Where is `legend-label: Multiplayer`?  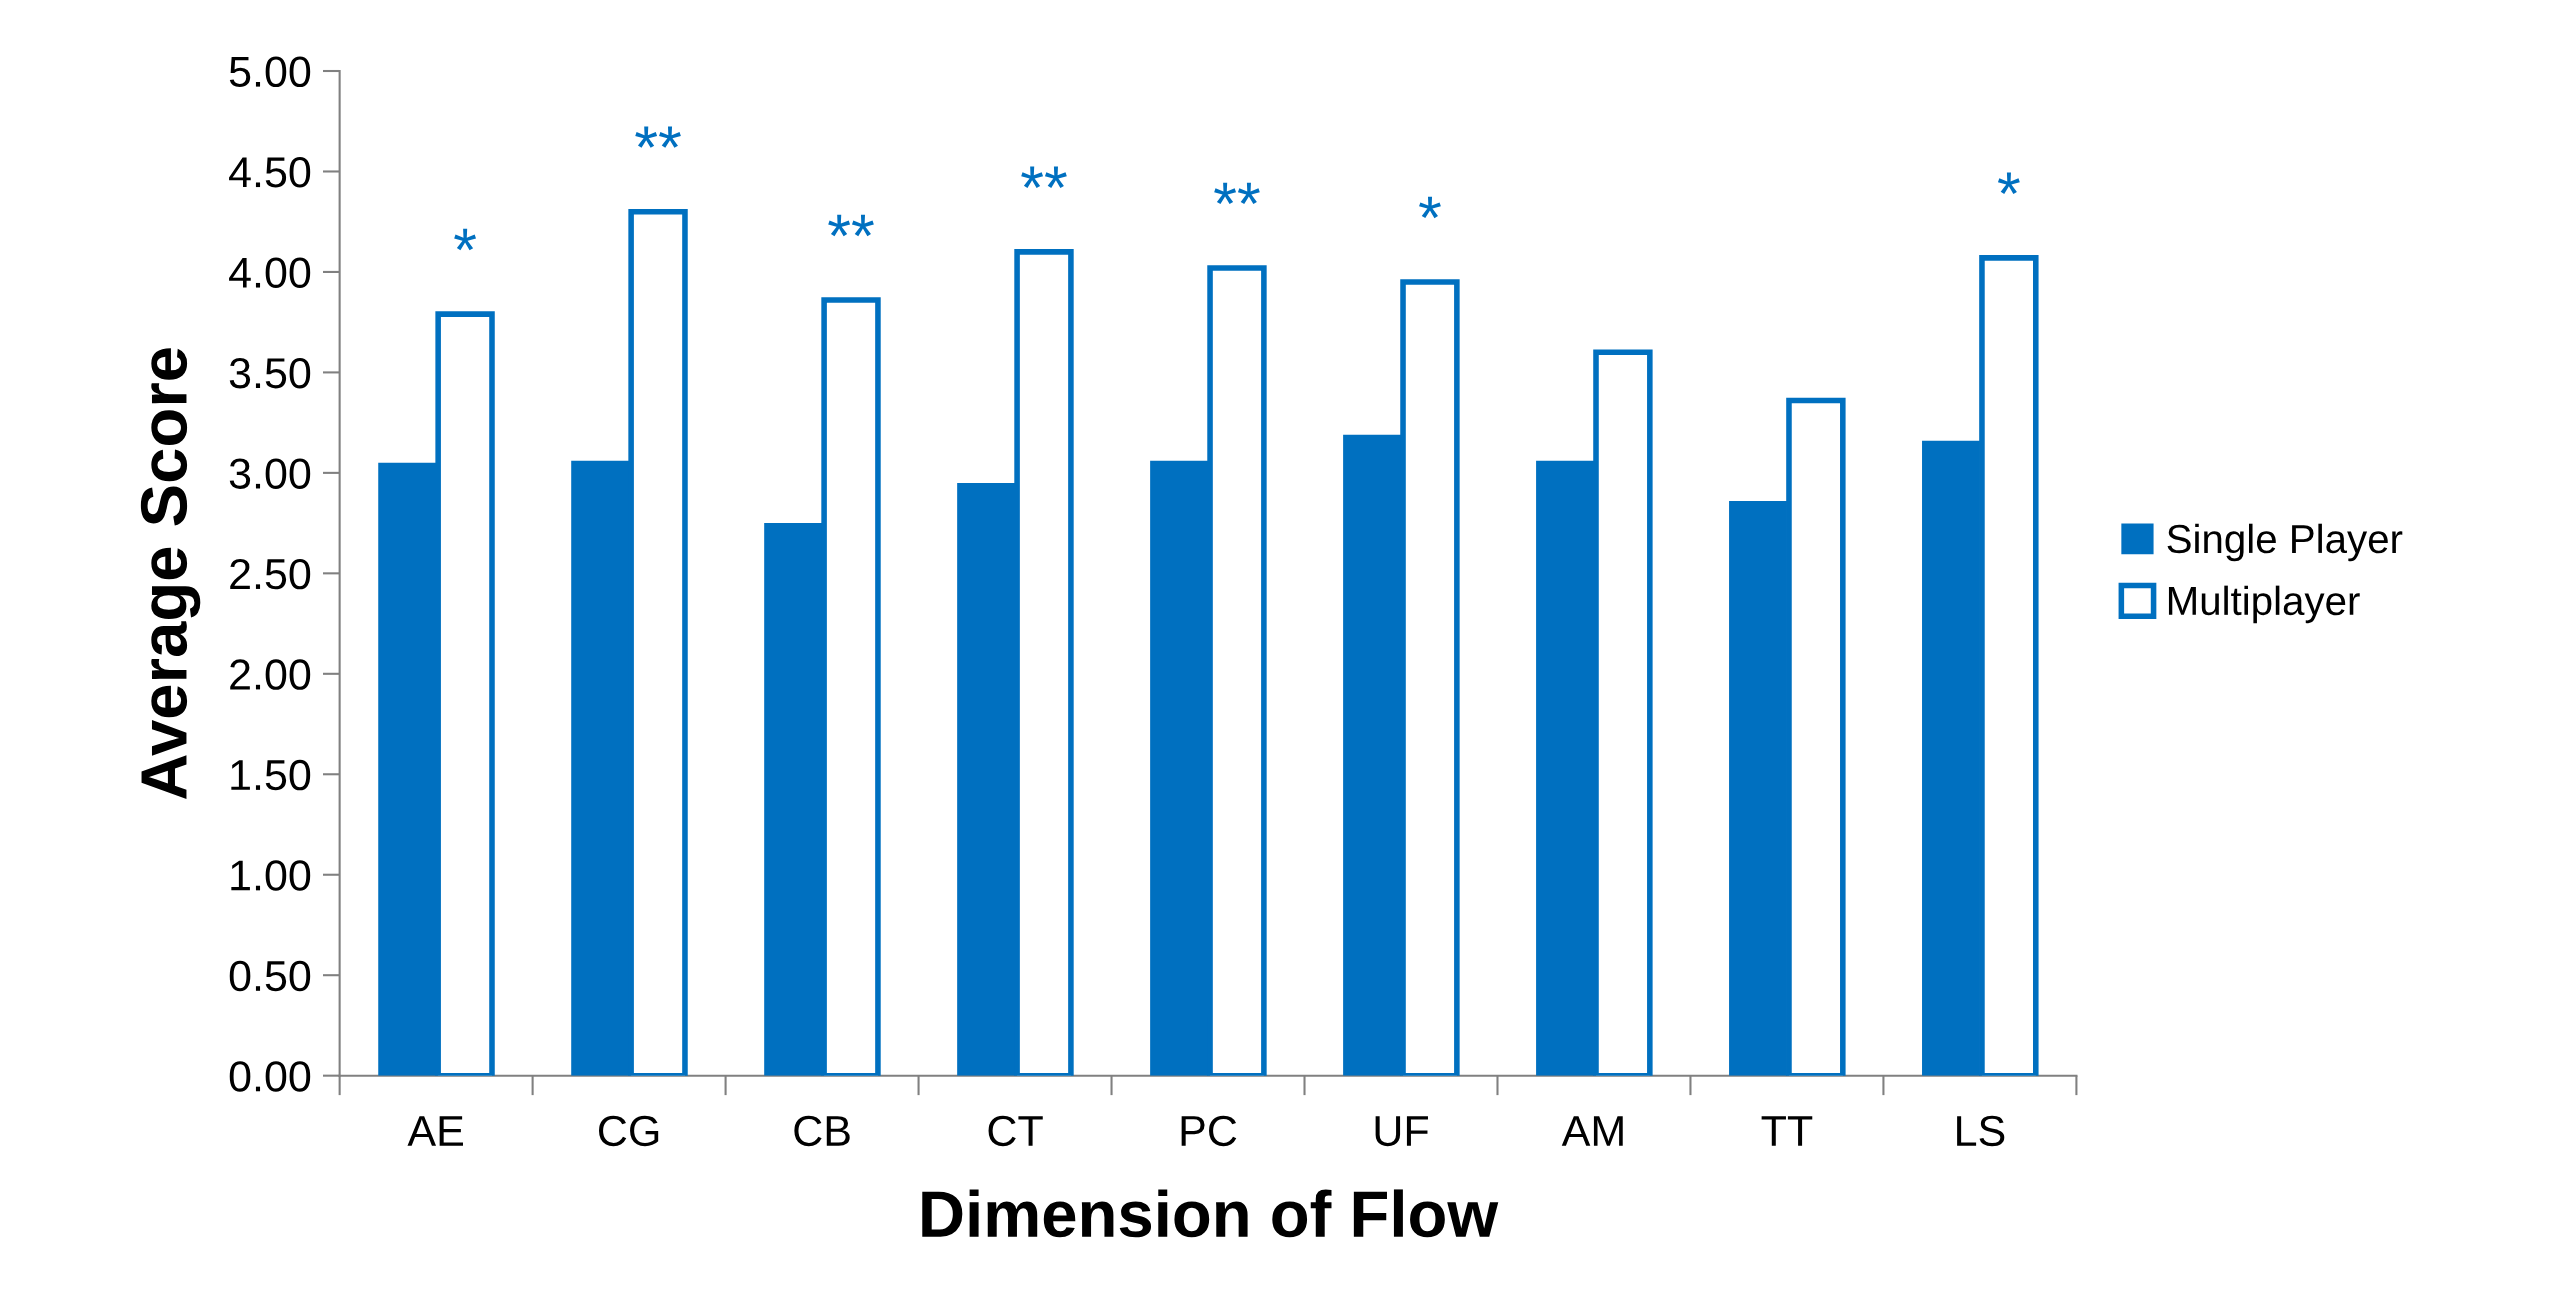 legend-label: Multiplayer is located at coordinates (2264, 604).